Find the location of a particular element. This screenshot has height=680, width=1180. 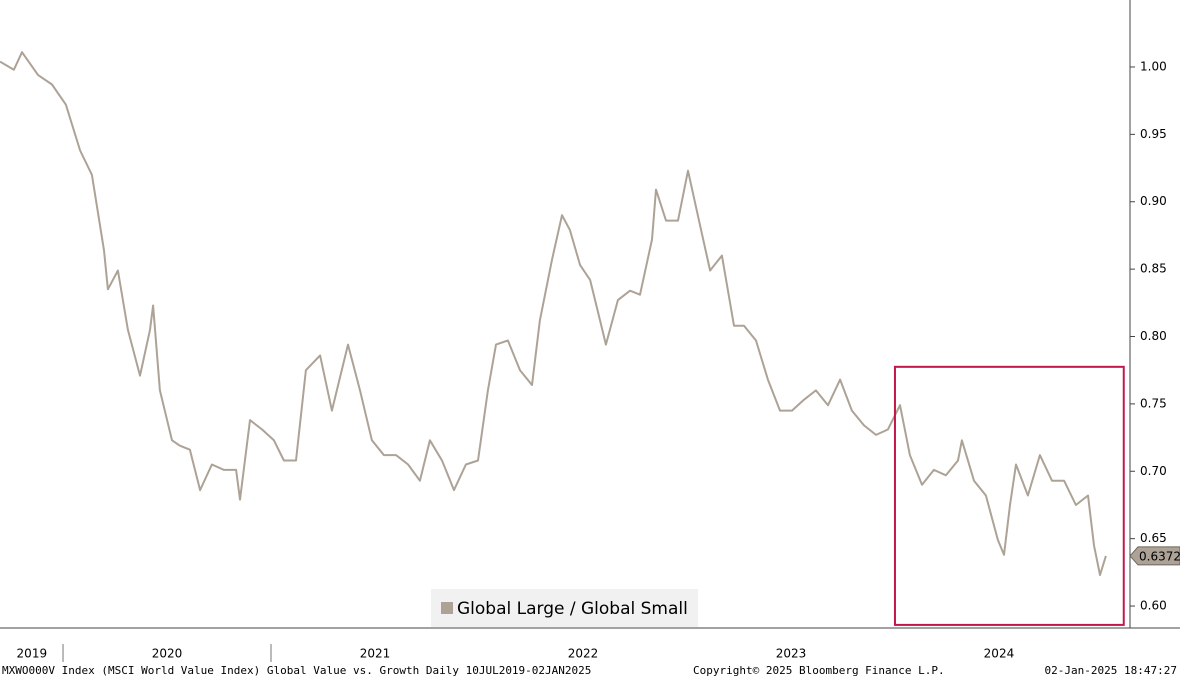

x-tick-label: 2024 is located at coordinates (999, 654).